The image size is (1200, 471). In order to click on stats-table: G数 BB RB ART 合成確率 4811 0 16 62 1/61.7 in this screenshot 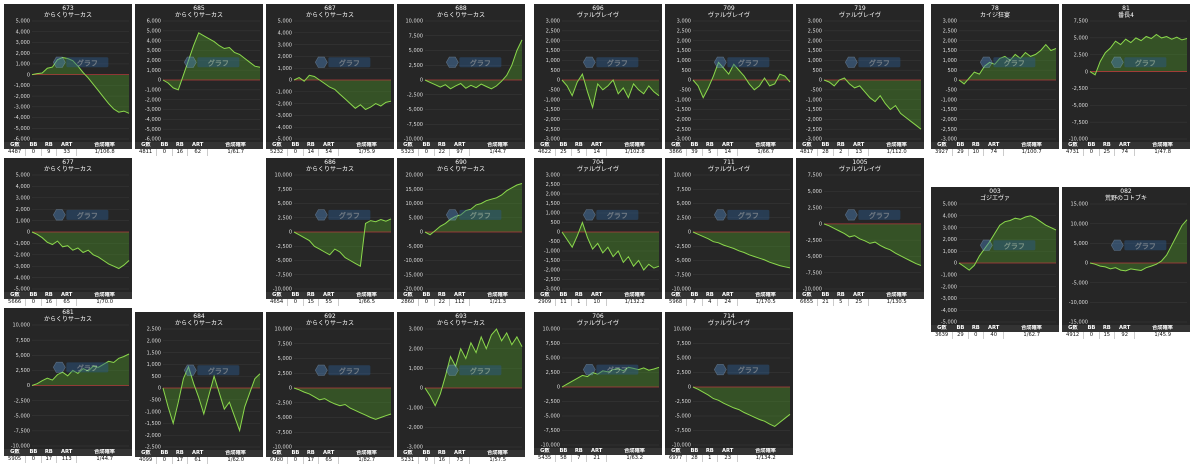, I will do `click(199, 149)`.